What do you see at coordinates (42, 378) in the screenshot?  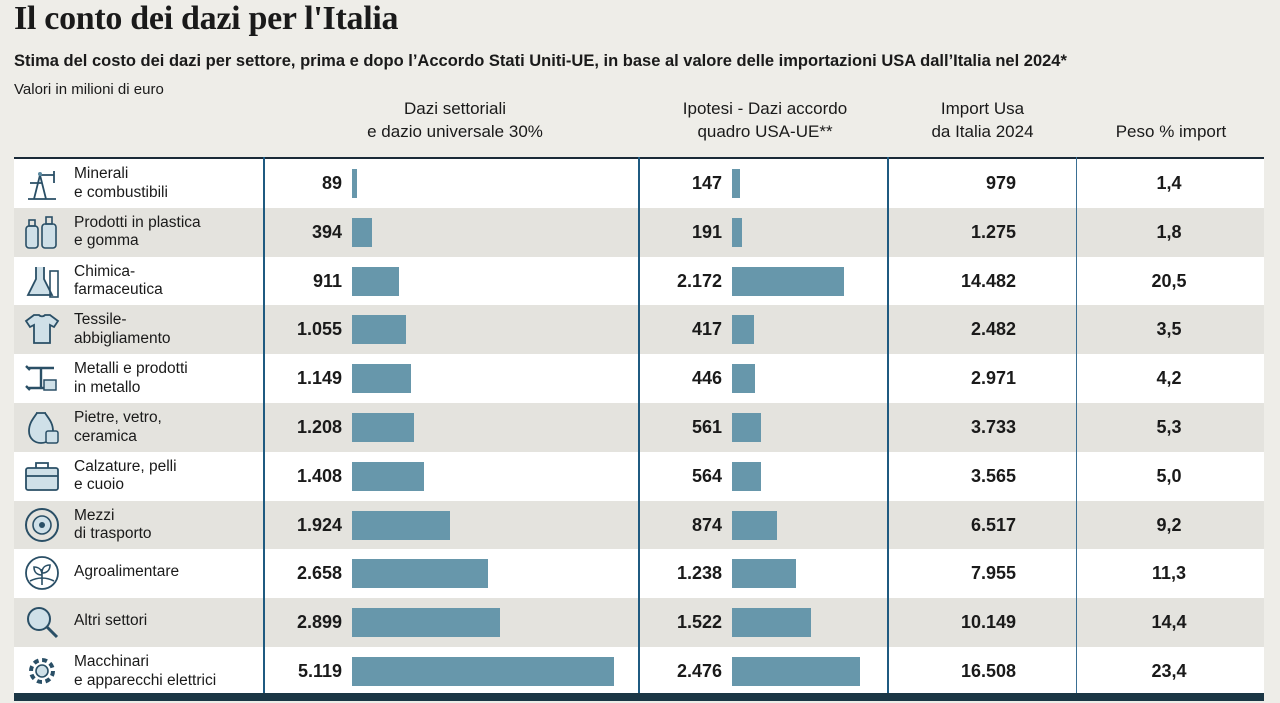 I see `metal-beam-icon` at bounding box center [42, 378].